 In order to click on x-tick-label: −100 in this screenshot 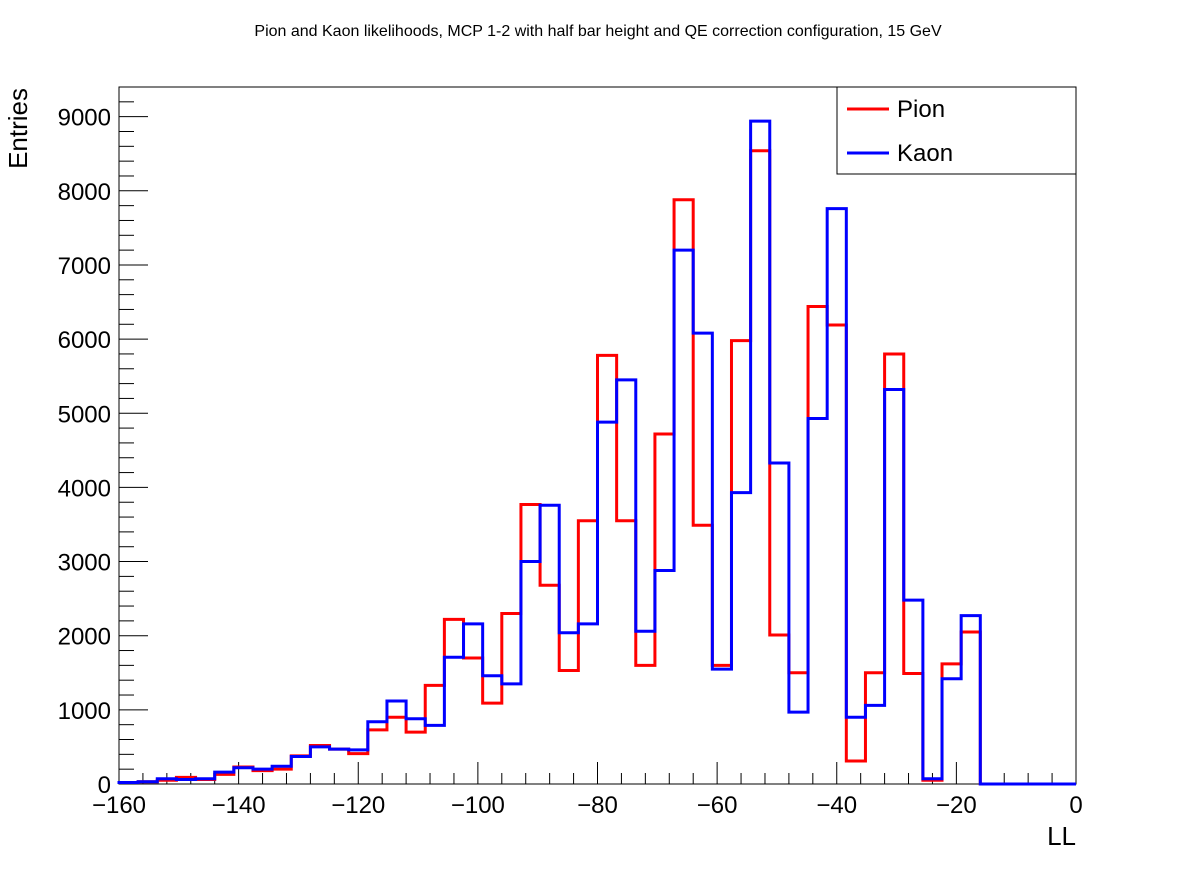, I will do `click(478, 805)`.